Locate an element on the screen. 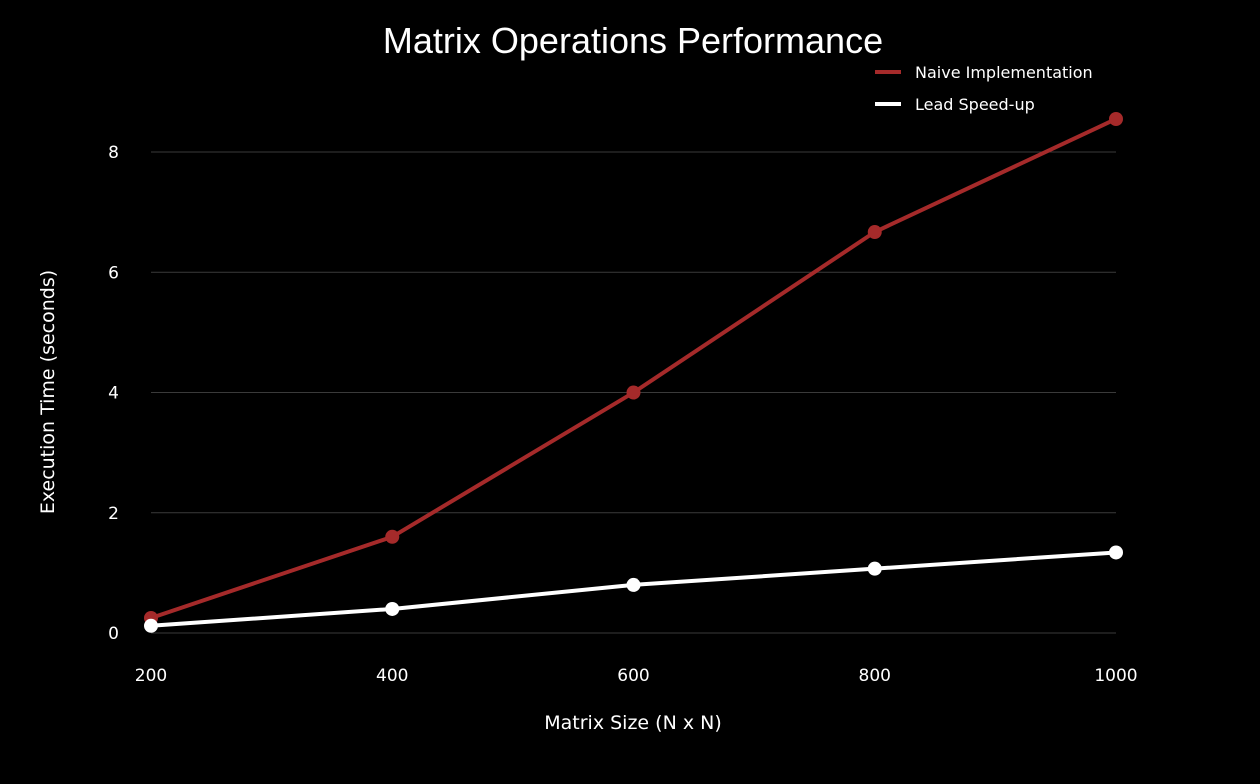 The width and height of the screenshot is (1260, 784). y-axis-ticks: 0 2 4 6 8 is located at coordinates (113, 393).